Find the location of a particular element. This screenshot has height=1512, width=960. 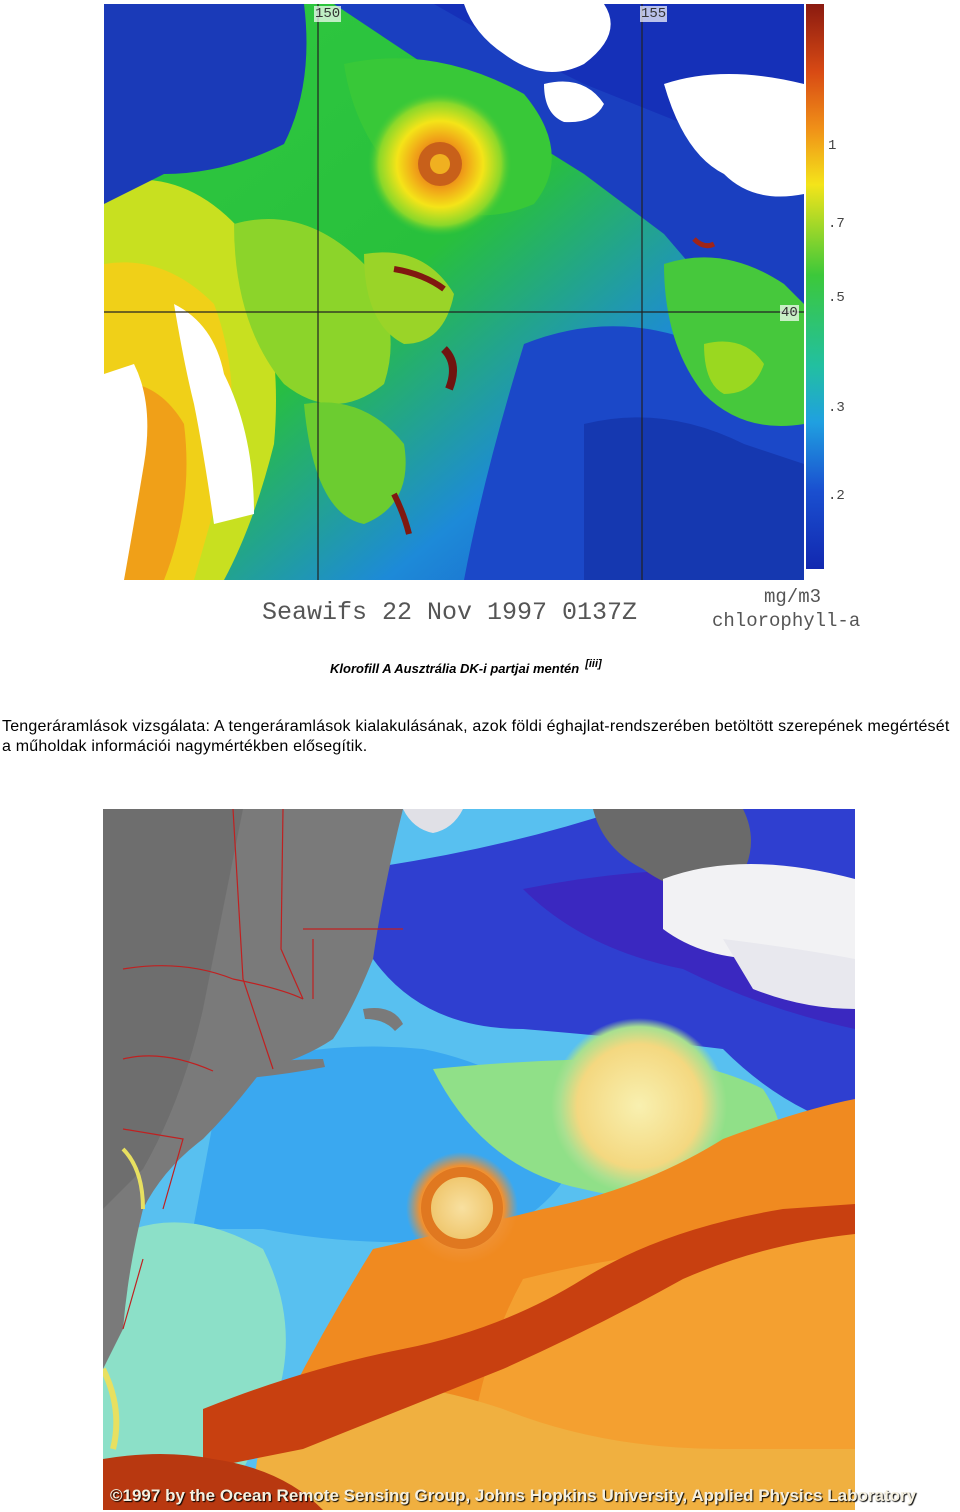

scale-tick-1: 1 is located at coordinates (832, 146).